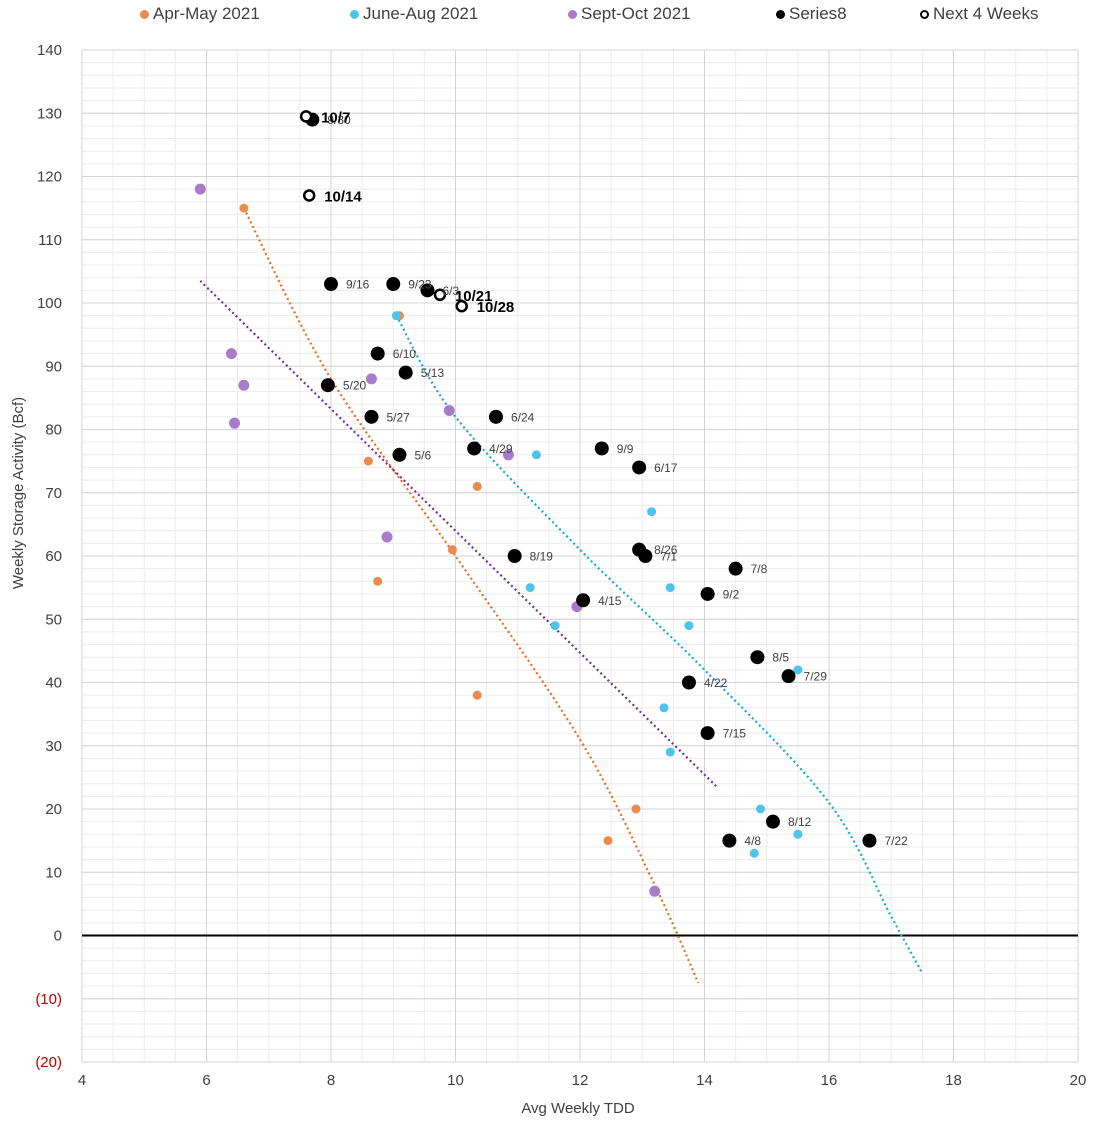  Describe the element at coordinates (49, 50) in the screenshot. I see `y-tick-label: 140` at that location.